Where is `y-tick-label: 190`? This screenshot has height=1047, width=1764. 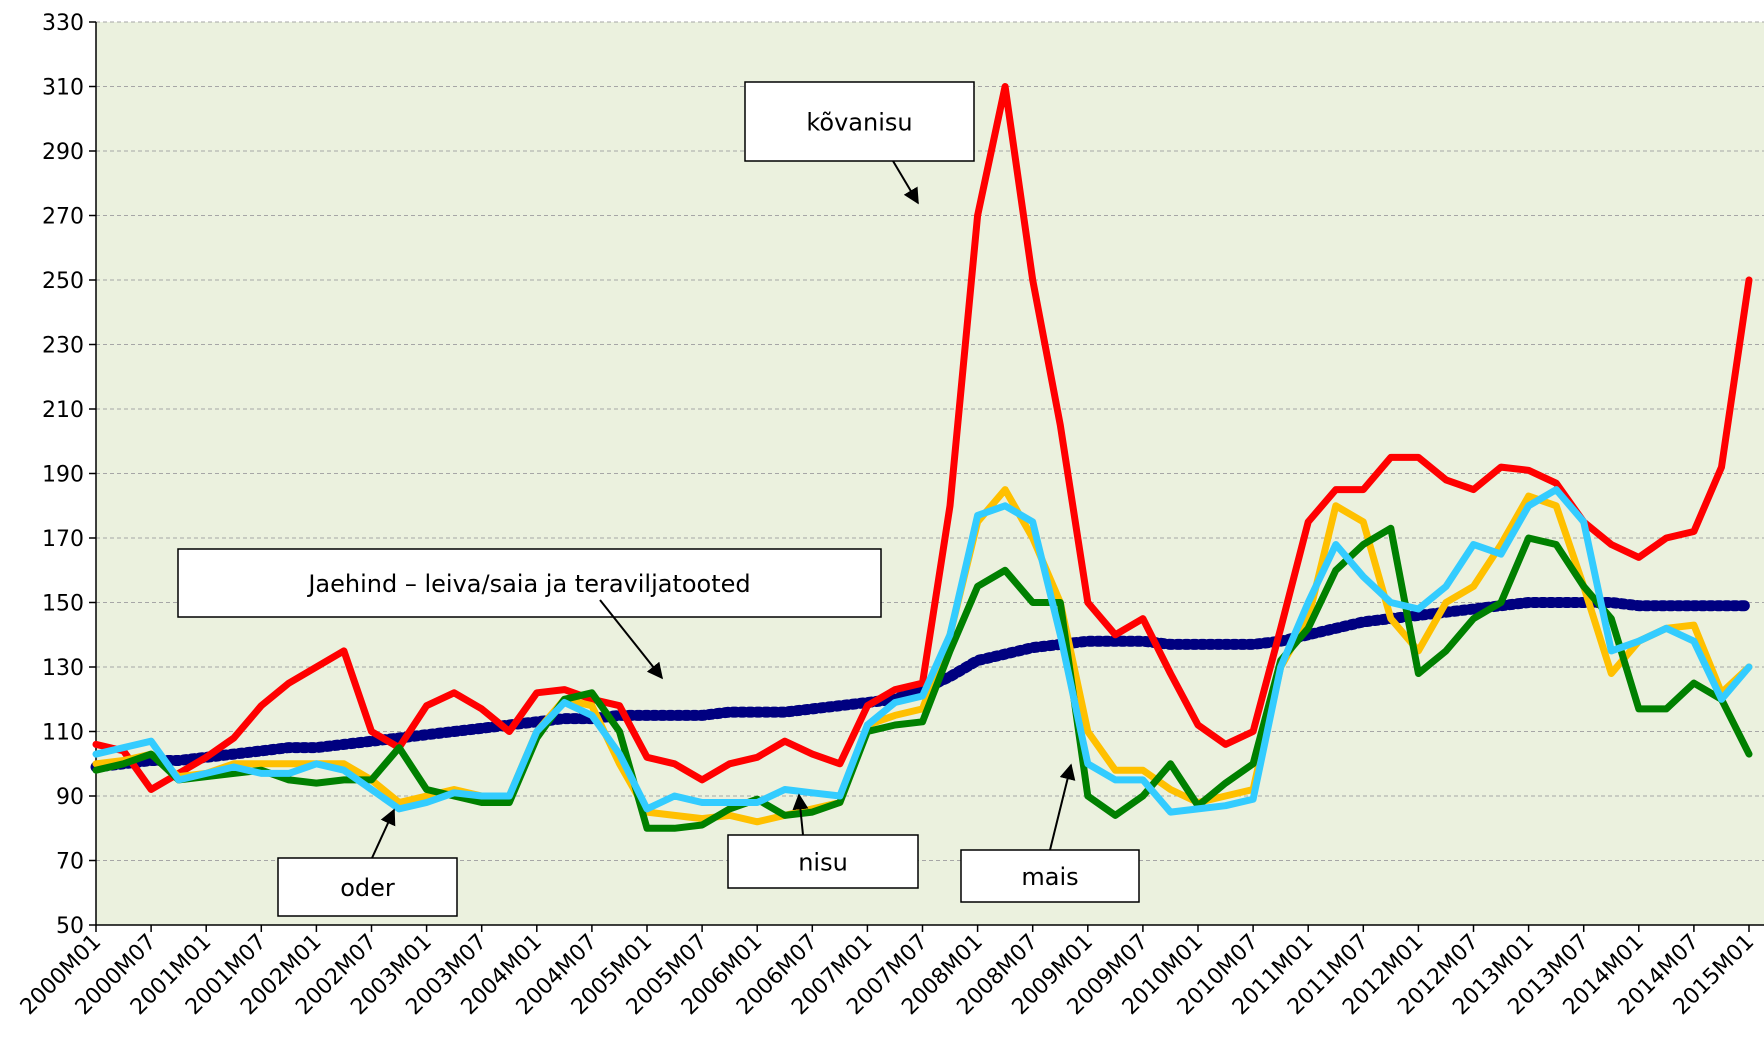
y-tick-label: 190 is located at coordinates (63, 475).